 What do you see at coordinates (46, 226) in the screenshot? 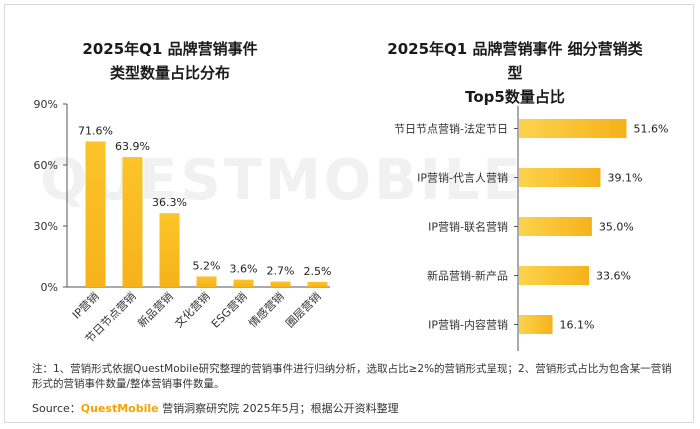
I see `left-y-tick-label: 30%` at bounding box center [46, 226].